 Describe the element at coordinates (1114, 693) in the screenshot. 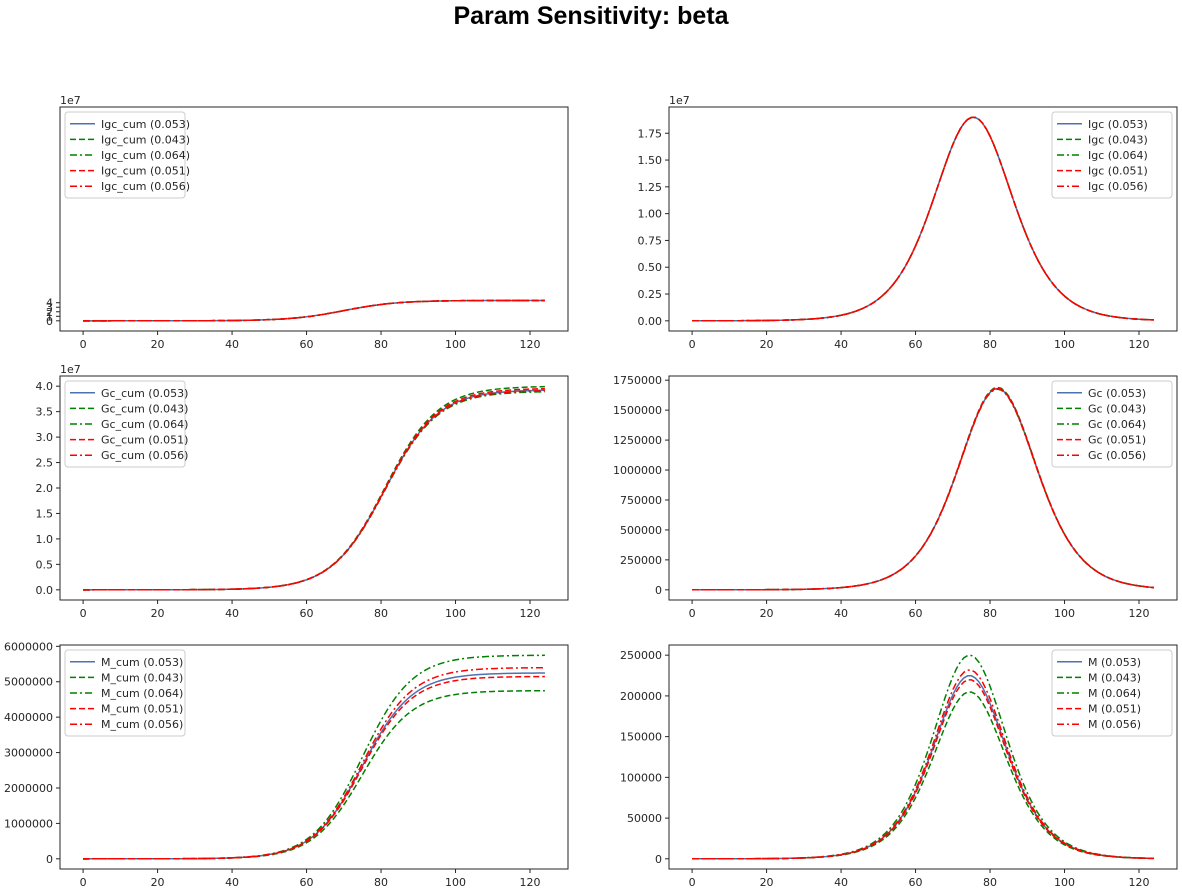

I see `legend-label: M (0.064)` at that location.